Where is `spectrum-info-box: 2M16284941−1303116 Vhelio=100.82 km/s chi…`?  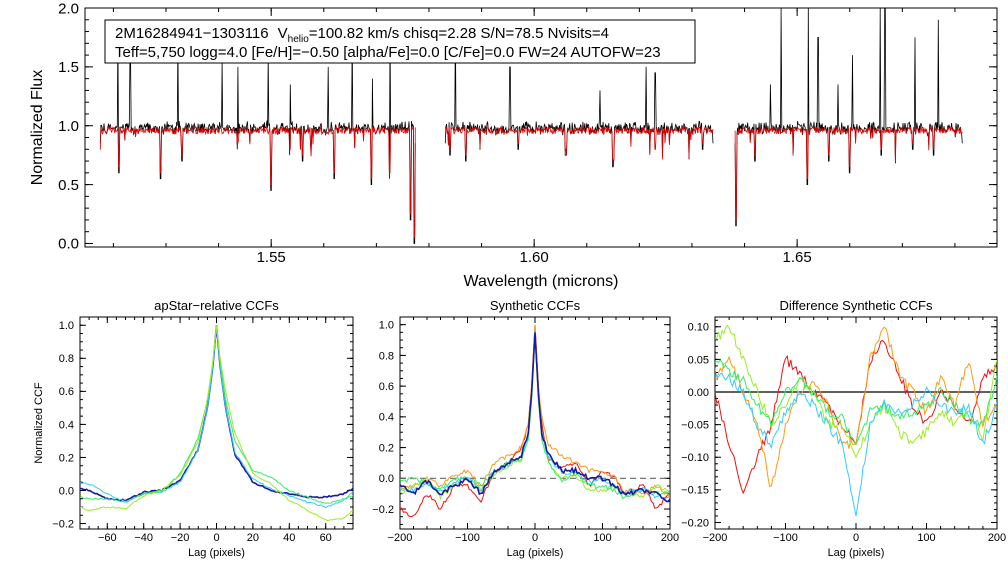
spectrum-info-box: 2M16284941−1303116 Vhelio=100.82 km/s chi… is located at coordinates (400, 41).